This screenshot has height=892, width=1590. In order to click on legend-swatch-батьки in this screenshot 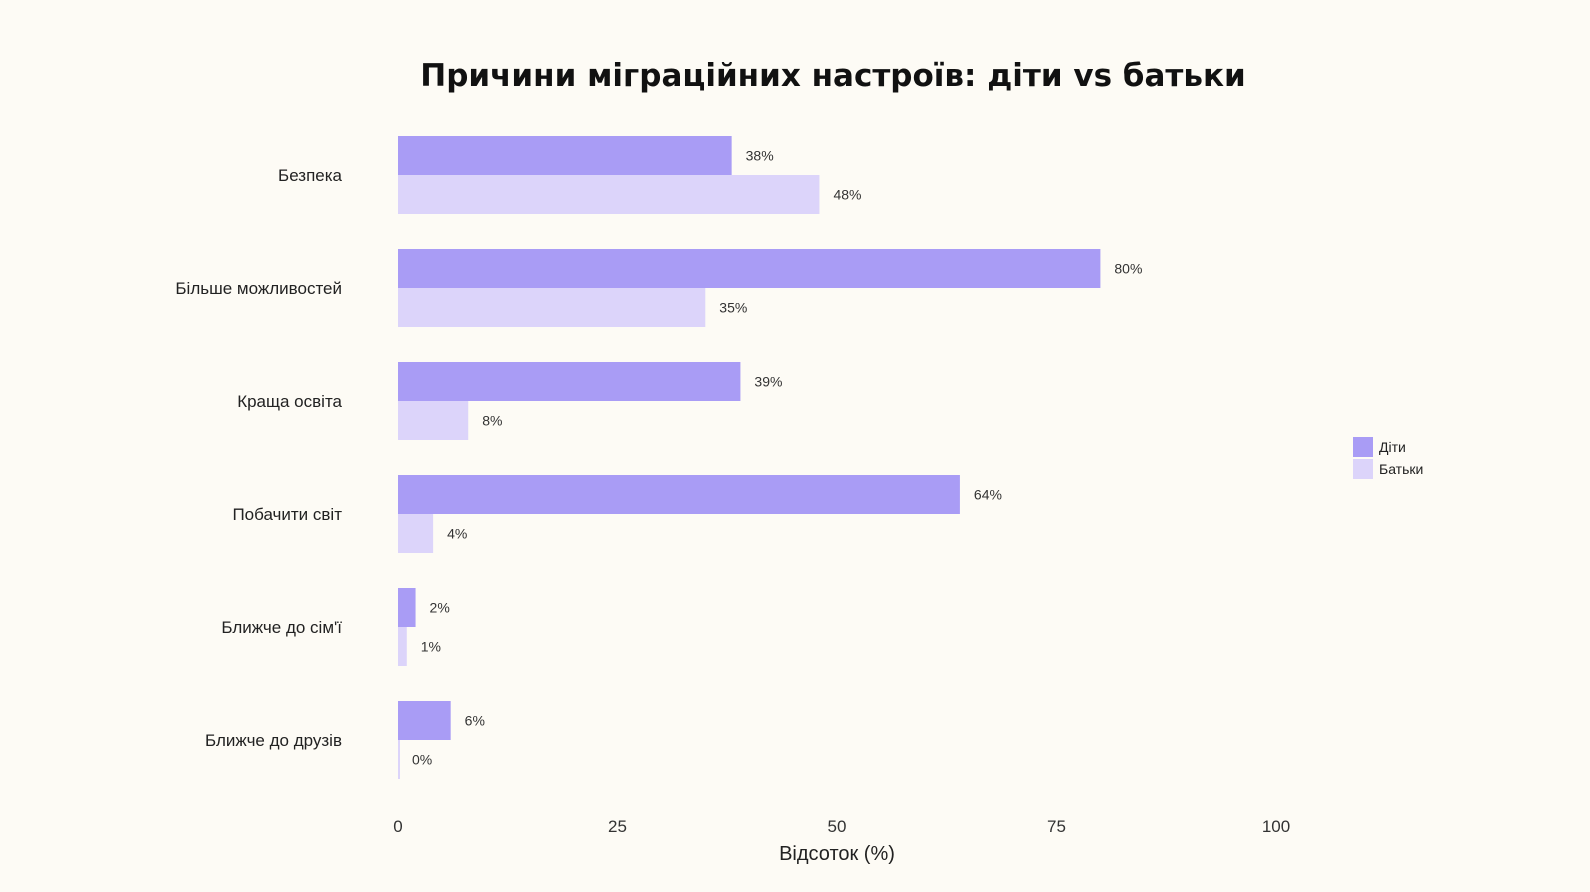, I will do `click(1363, 469)`.